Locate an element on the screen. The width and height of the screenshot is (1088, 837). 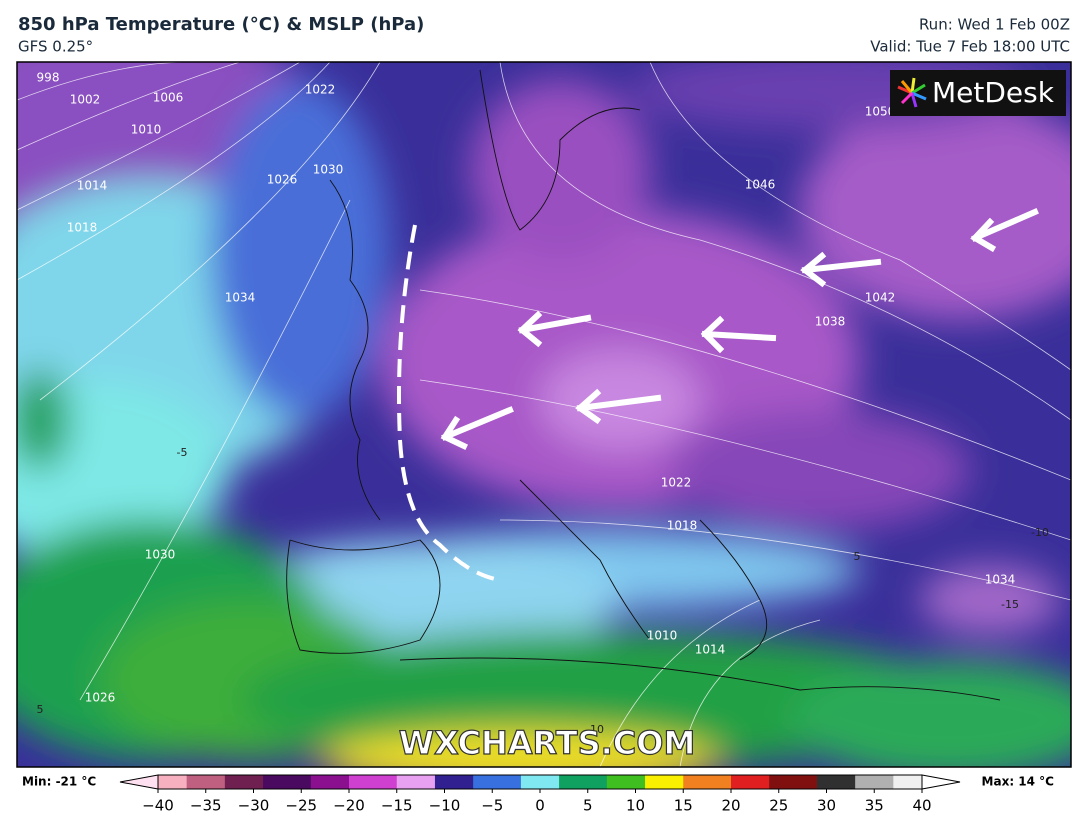
colorbar-tick-label: 35 is located at coordinates (874, 806).